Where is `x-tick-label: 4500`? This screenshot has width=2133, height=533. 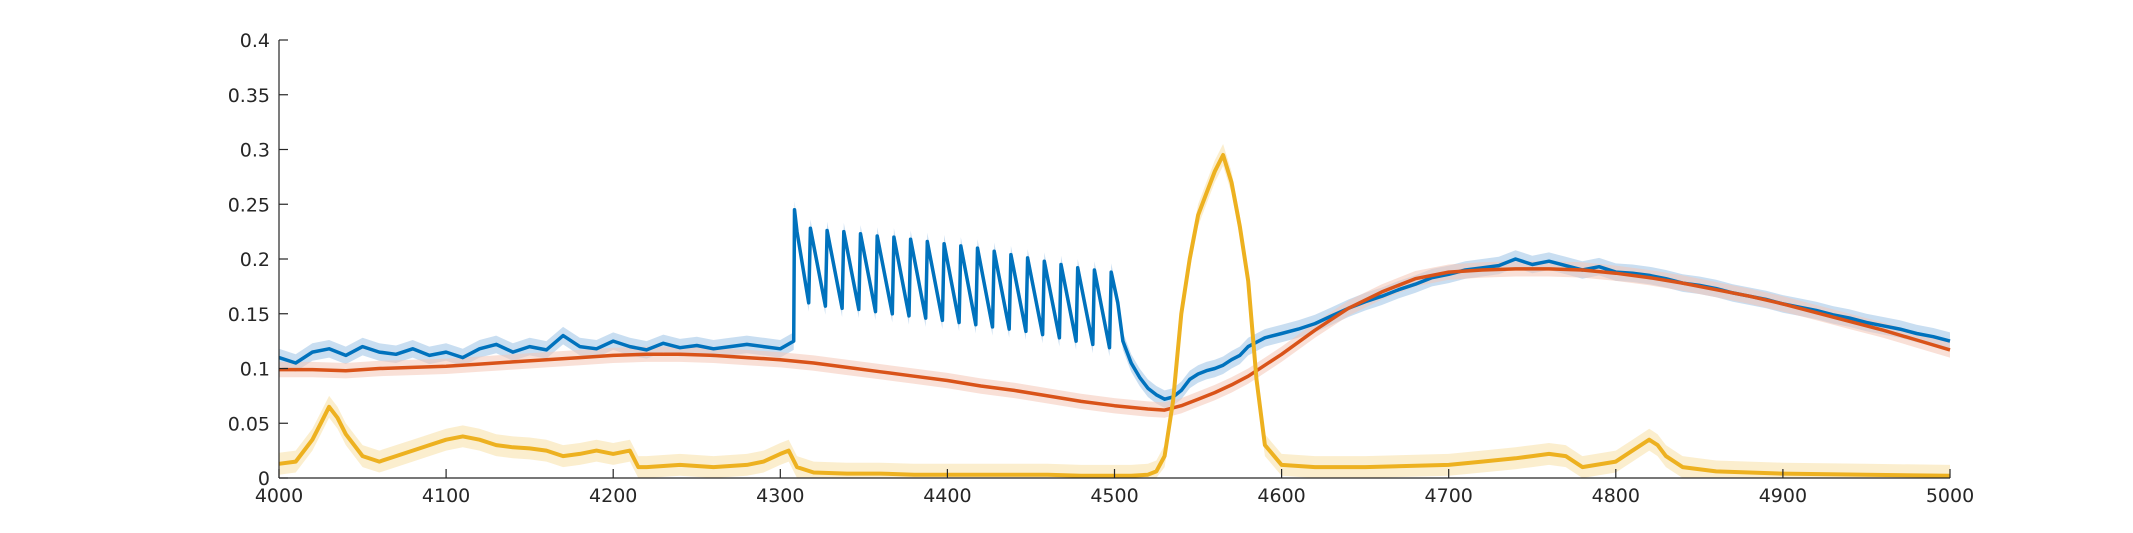 x-tick-label: 4500 is located at coordinates (1114, 496).